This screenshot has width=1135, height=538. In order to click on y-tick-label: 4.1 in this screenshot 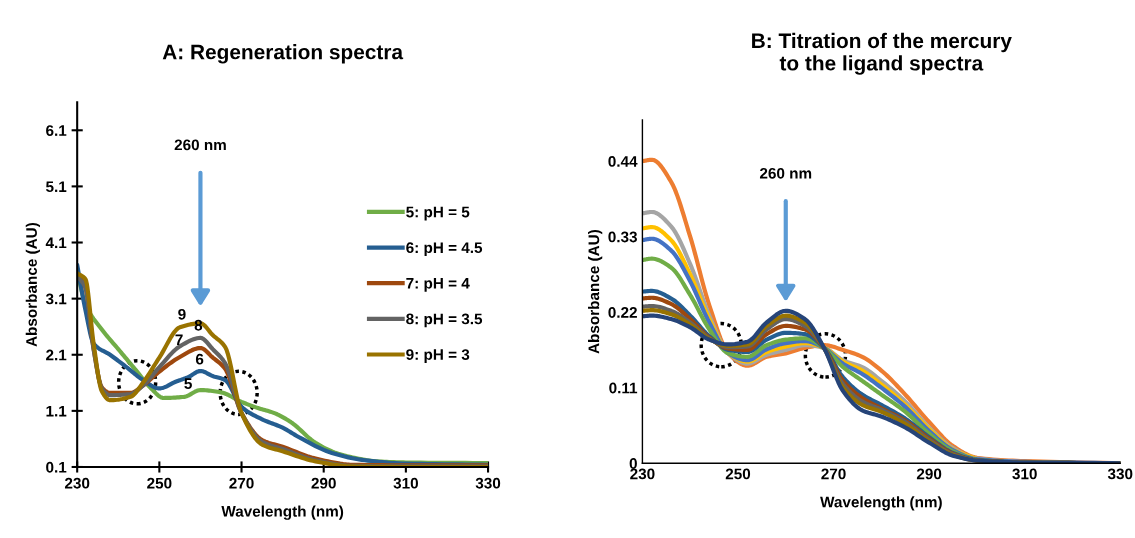, I will do `click(56, 243)`.